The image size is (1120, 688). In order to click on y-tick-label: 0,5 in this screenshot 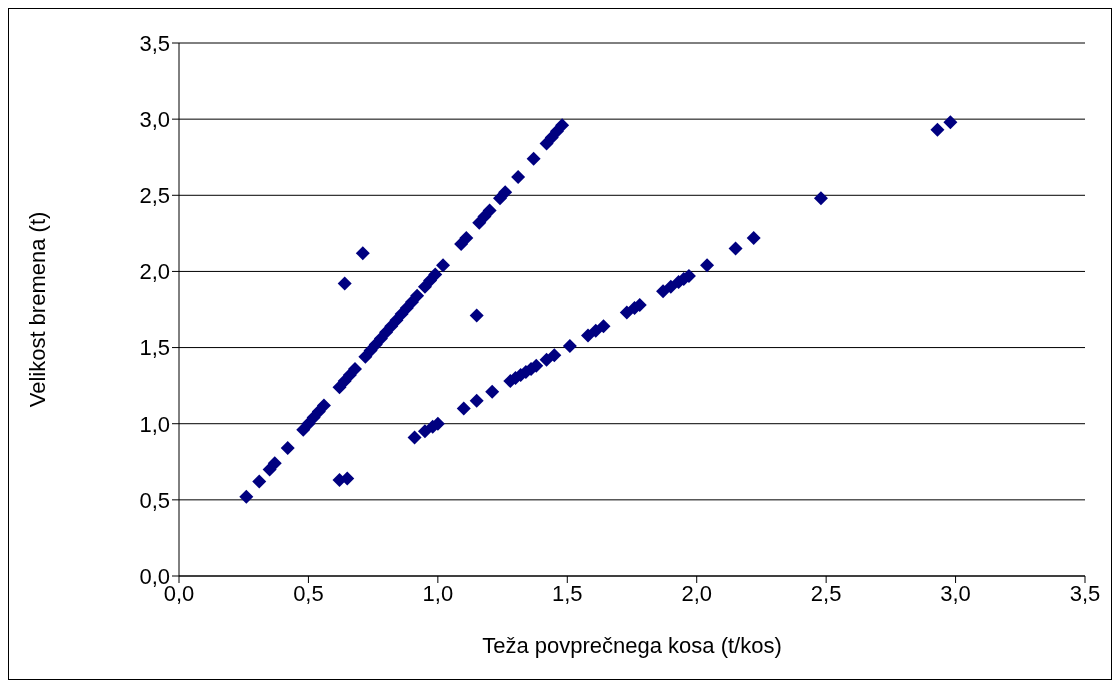, I will do `click(154, 500)`.